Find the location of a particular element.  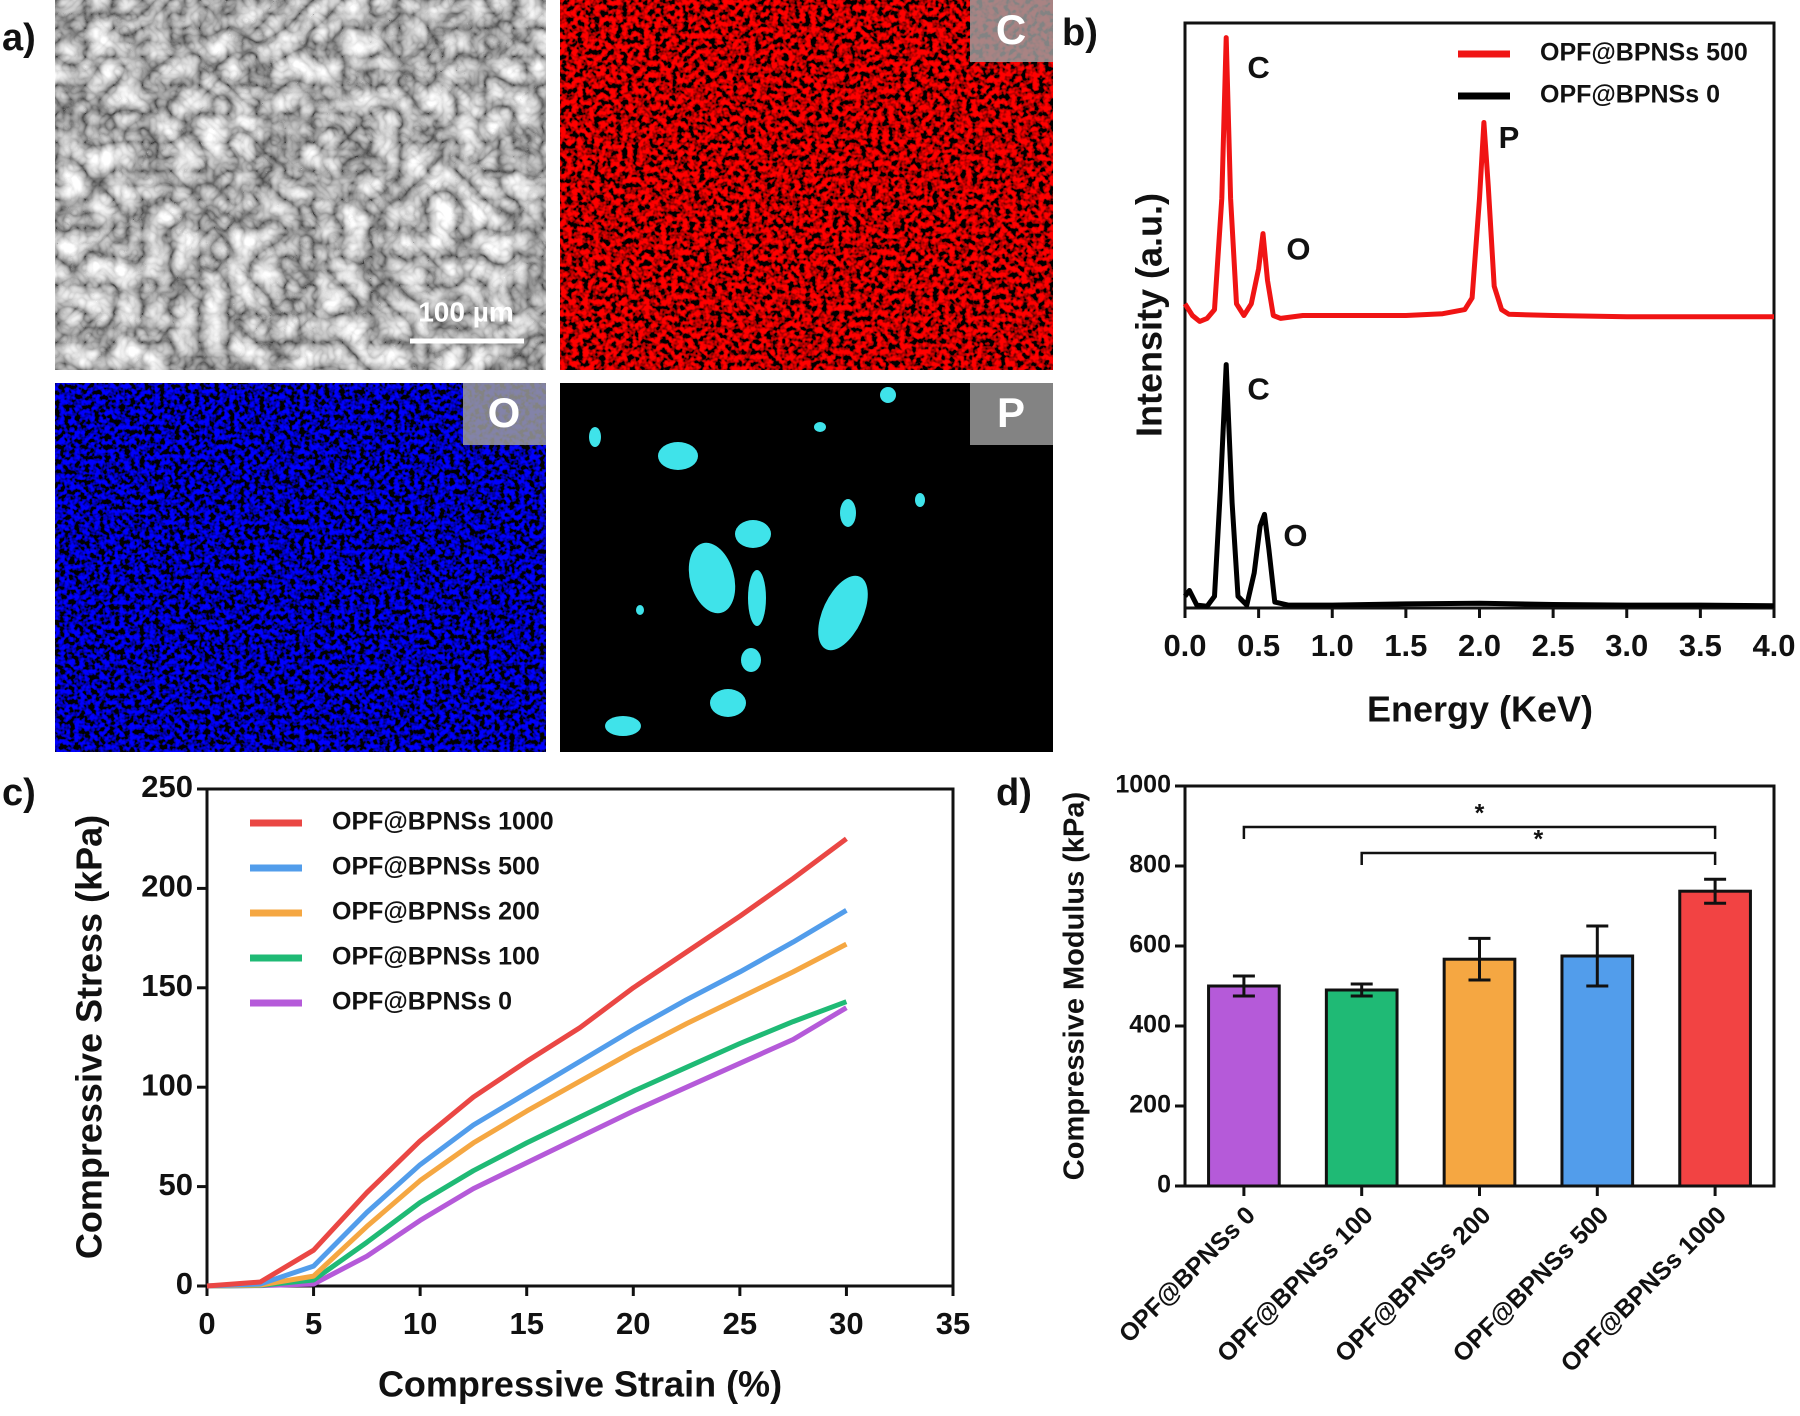

x-tick-label: 5 is located at coordinates (313, 1323).